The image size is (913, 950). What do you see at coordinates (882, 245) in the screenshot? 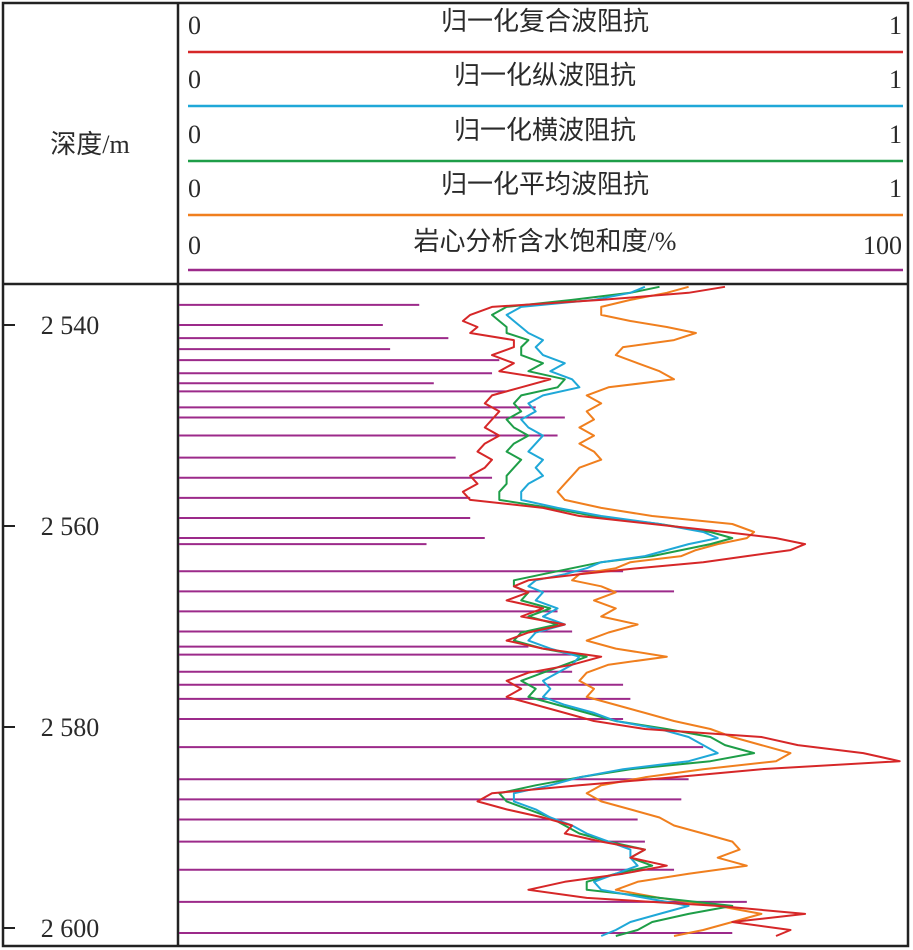
I see `scale-max-label: 100` at bounding box center [882, 245].